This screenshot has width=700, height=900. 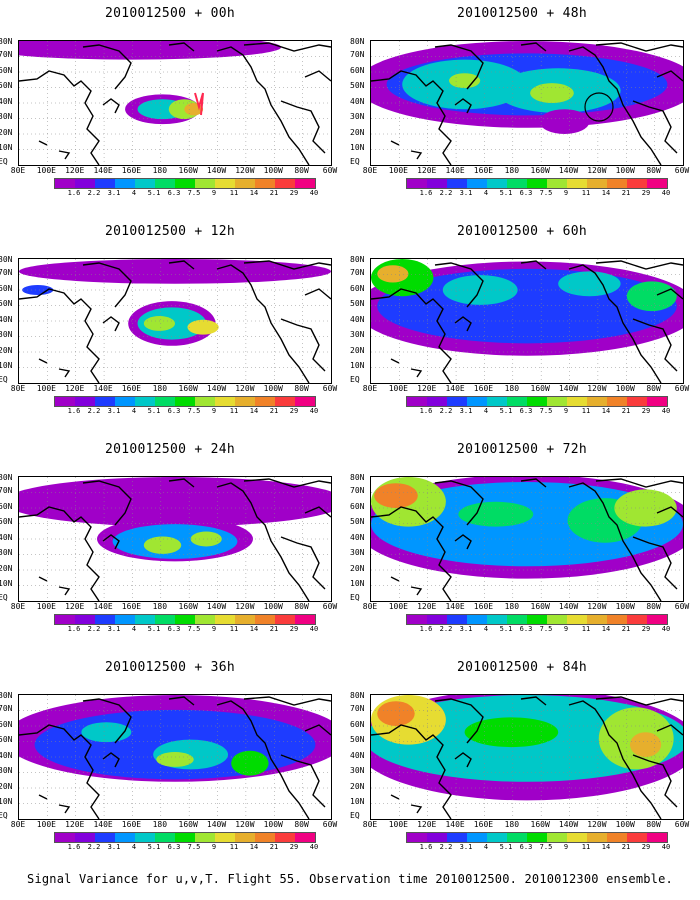 I want to click on colorbar-value-label: 29, so click(x=294, y=193).